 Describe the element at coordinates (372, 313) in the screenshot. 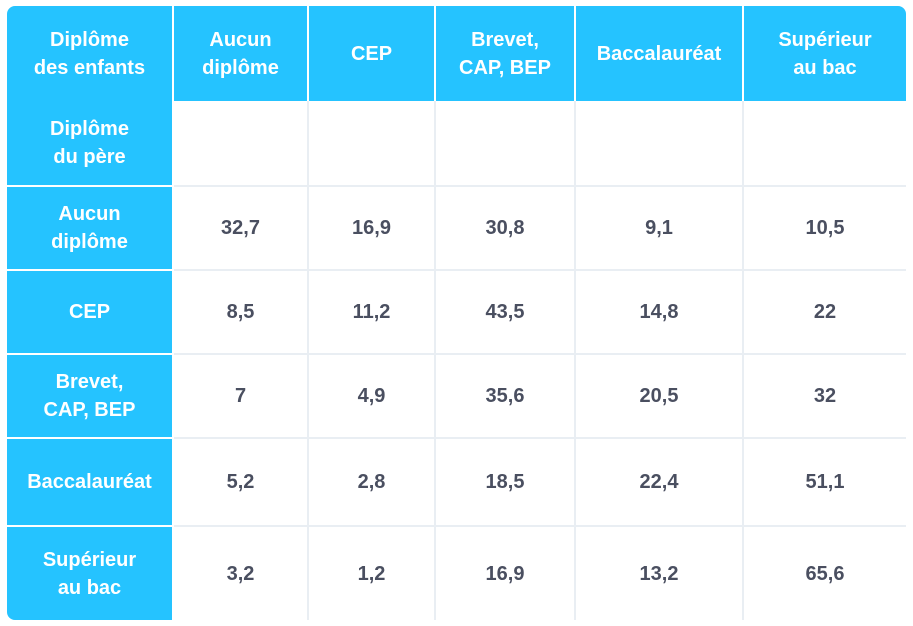

I see `table-cell: 11,2` at that location.